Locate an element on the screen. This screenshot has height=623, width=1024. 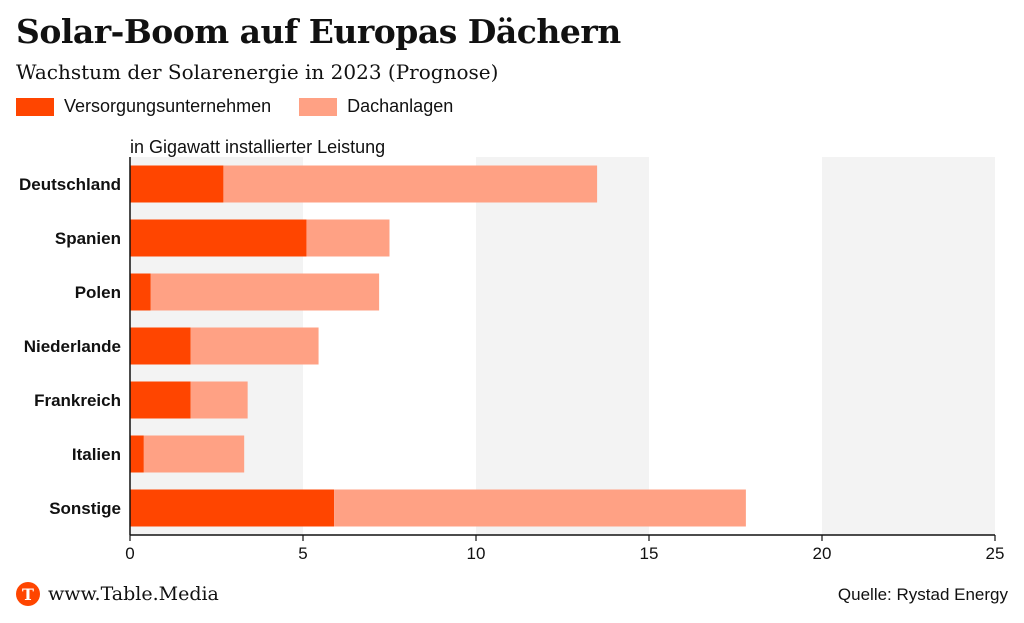
legend-swatch-rooftop is located at coordinates (318, 106).